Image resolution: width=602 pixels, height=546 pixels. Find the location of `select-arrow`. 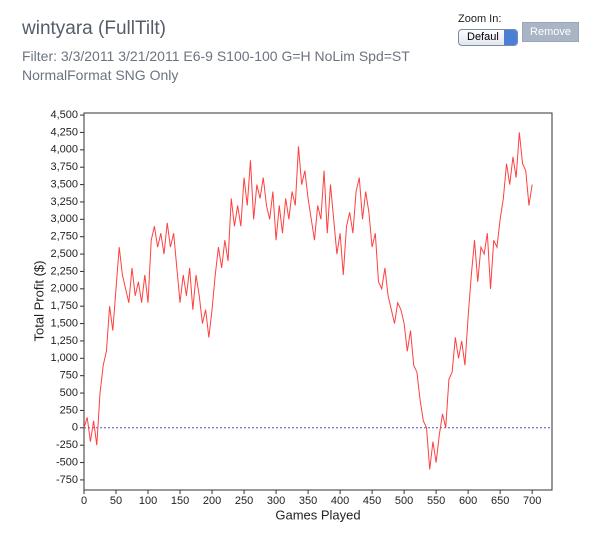

select-arrow is located at coordinates (510, 37).